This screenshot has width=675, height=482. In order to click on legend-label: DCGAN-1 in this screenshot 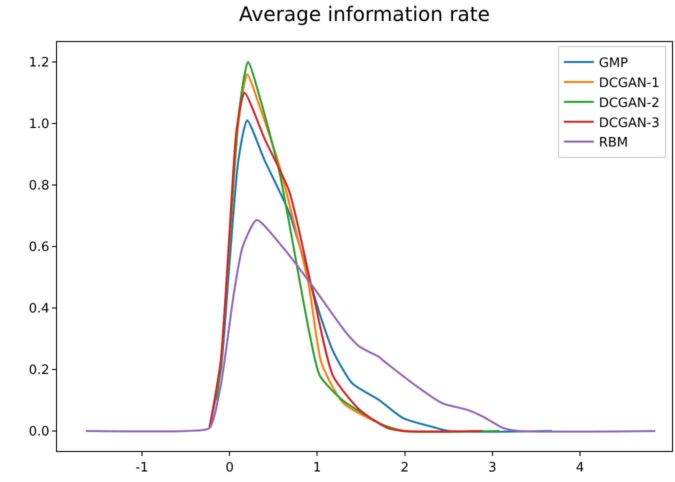, I will do `click(629, 84)`.